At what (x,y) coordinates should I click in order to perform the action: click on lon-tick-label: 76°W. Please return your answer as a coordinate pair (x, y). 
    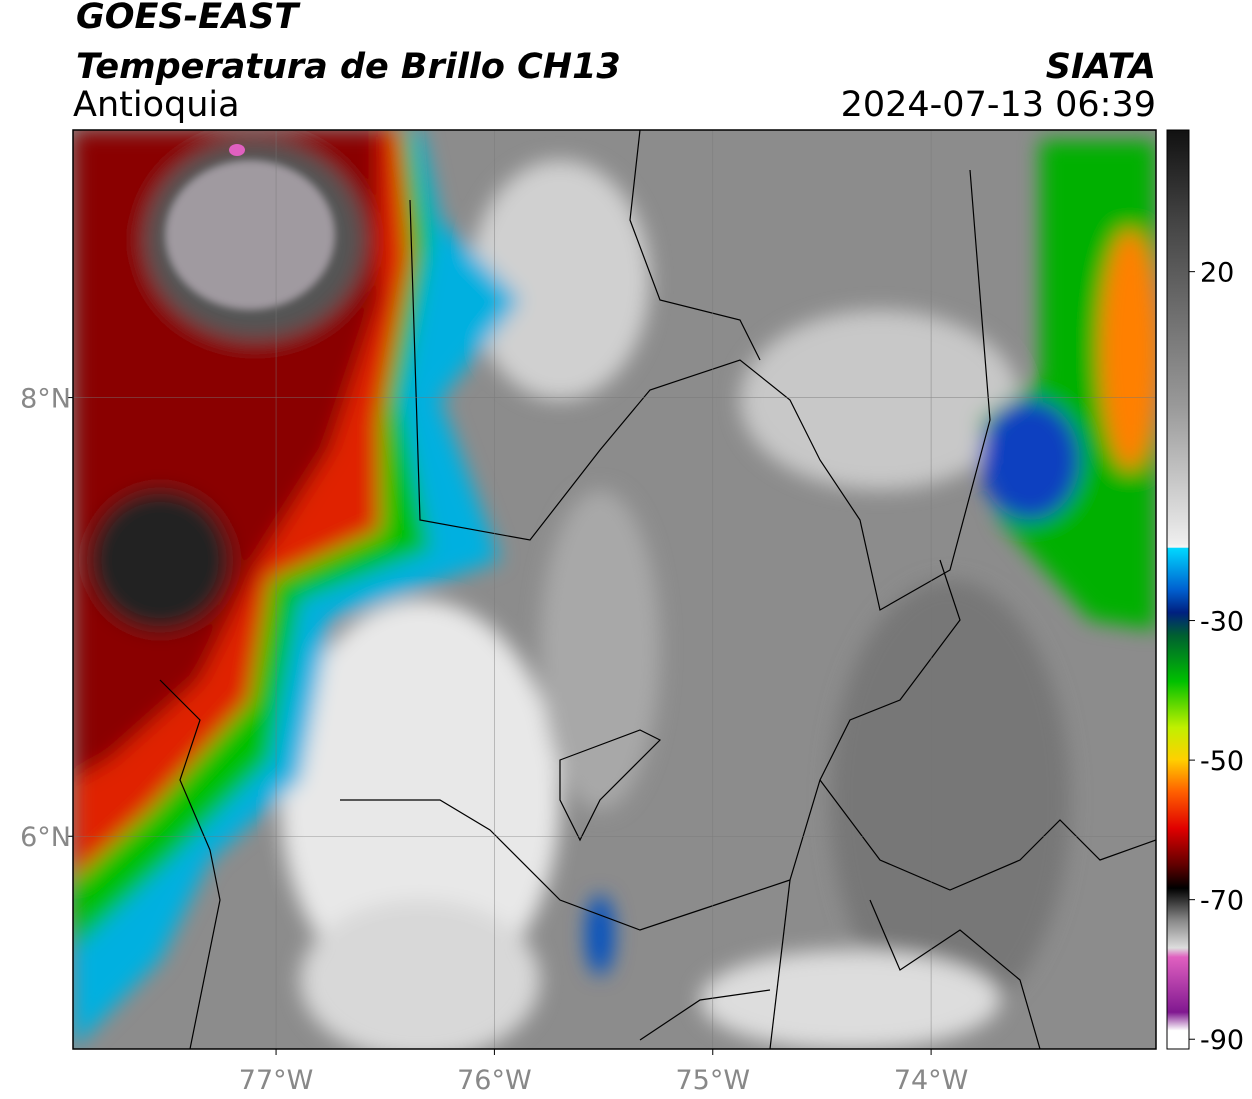
    Looking at the image, I should click on (494, 1080).